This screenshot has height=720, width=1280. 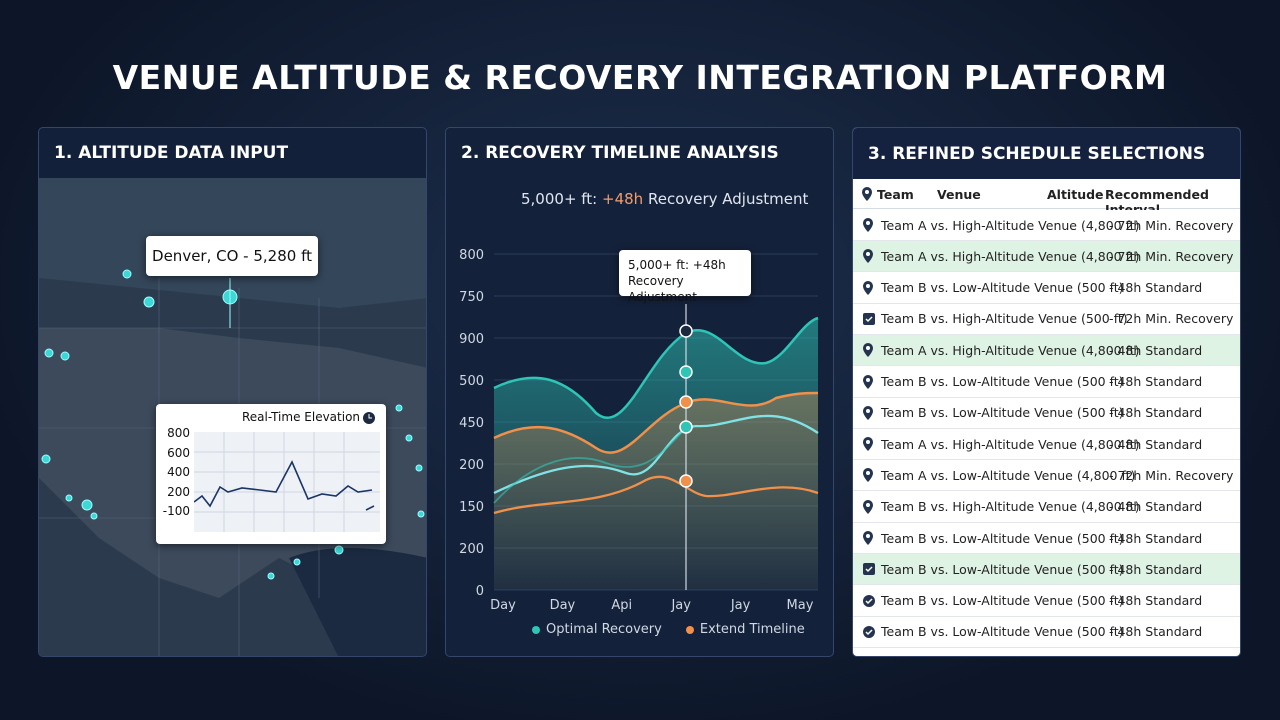 I want to click on callout-line: Recovery Adjustment, so click(x=662, y=289).